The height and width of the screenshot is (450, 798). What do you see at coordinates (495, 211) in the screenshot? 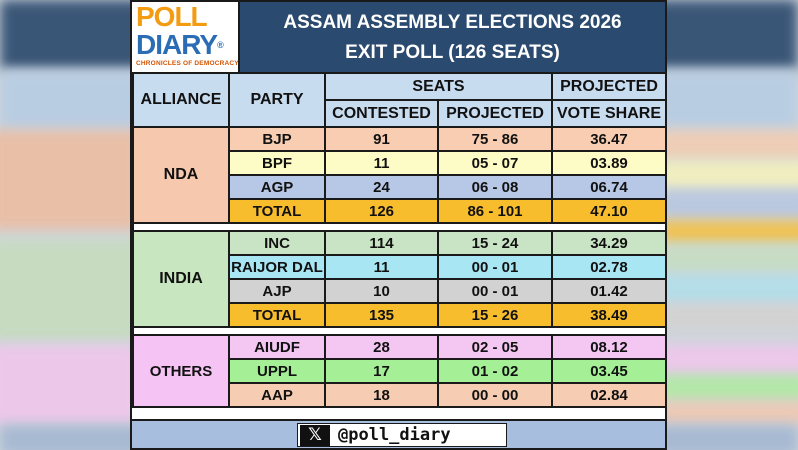
I see `seats-projected: 86 - 101` at bounding box center [495, 211].